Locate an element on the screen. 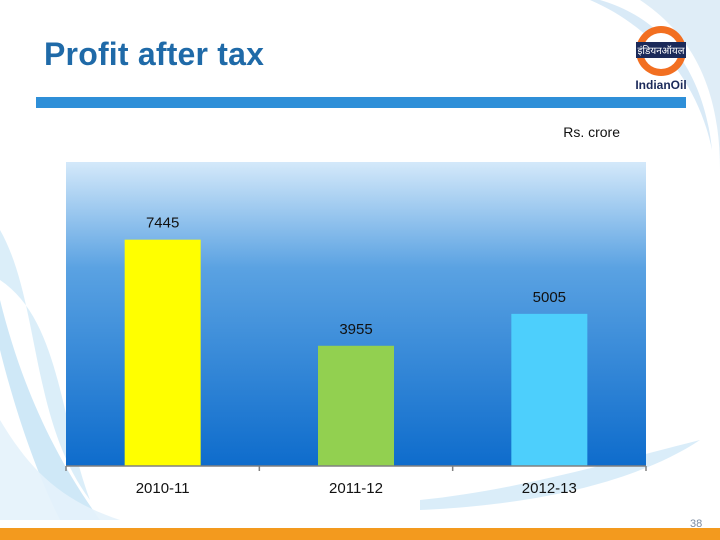 The width and height of the screenshot is (720, 540). x-tick-label-2012-13: 2012-13 is located at coordinates (549, 488).